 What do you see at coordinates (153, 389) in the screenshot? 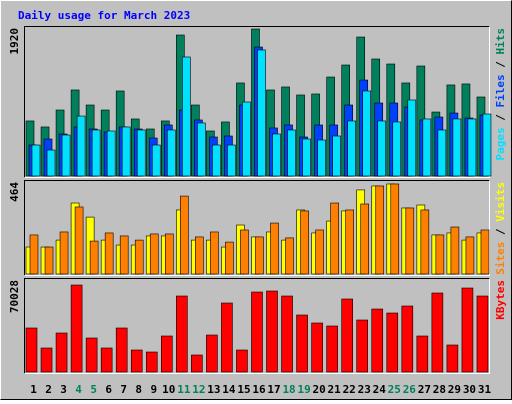
I see `x-tick-label: 9` at bounding box center [153, 389].